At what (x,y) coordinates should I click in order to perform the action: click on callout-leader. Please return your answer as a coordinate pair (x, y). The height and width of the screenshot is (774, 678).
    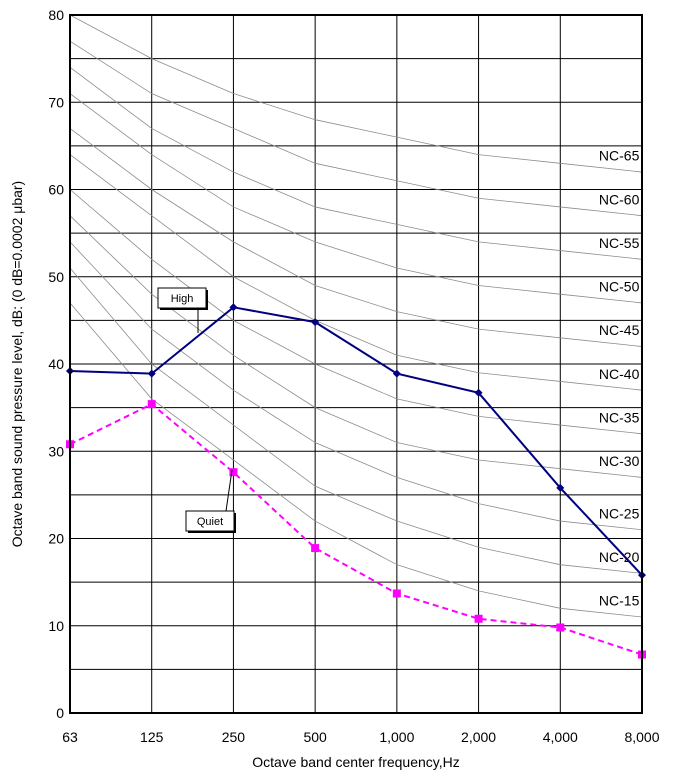
    Looking at the image, I should click on (229, 490).